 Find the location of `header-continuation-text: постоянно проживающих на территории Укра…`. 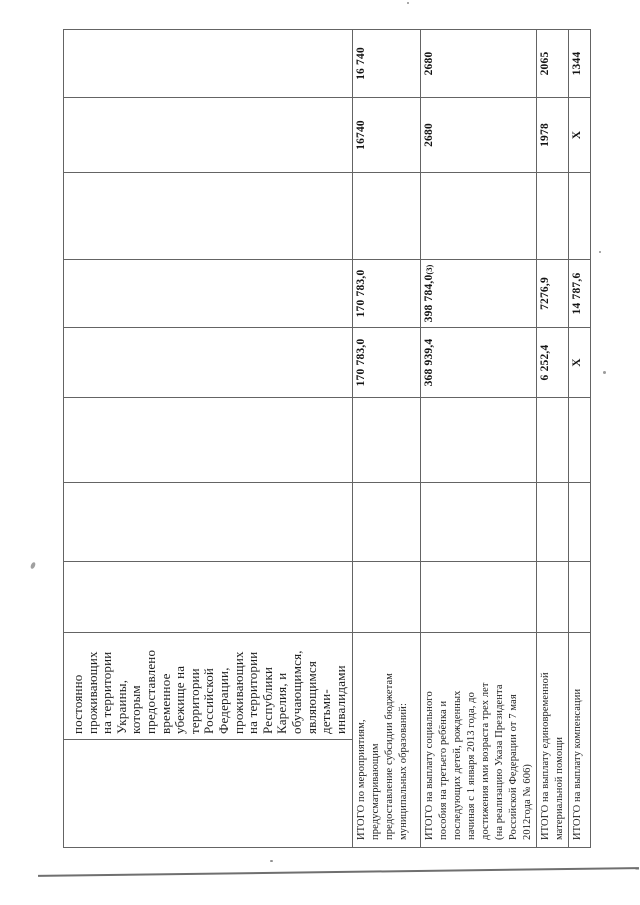

header-continuation-text: постоянно проживающих на территории Укра… is located at coordinates (209, 691).